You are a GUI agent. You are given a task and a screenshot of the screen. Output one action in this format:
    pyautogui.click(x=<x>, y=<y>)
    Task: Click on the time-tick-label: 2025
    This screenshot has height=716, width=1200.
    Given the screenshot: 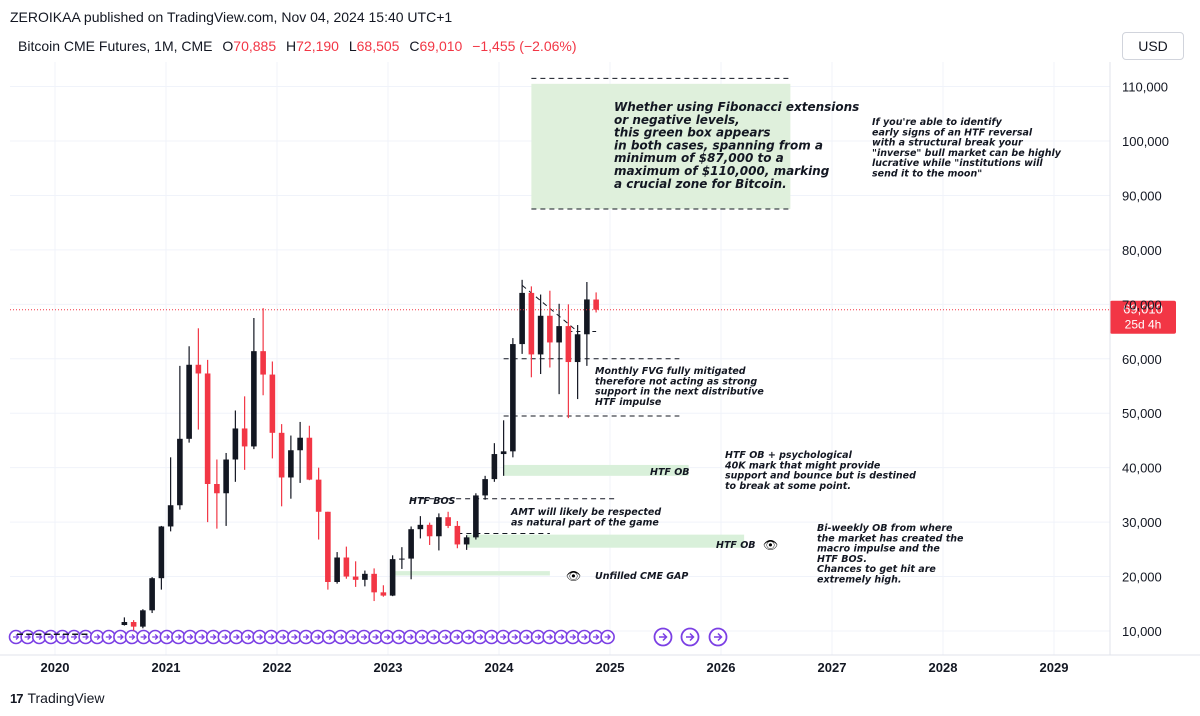 What is the action you would take?
    pyautogui.click(x=610, y=667)
    